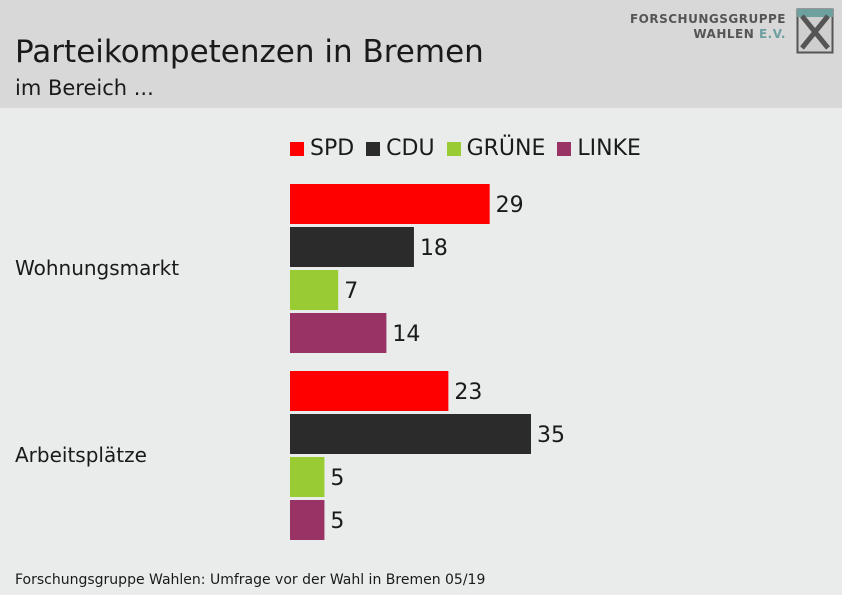 The width and height of the screenshot is (842, 595). Describe the element at coordinates (551, 435) in the screenshot. I see `data-label-cdu-1: 35` at that location.